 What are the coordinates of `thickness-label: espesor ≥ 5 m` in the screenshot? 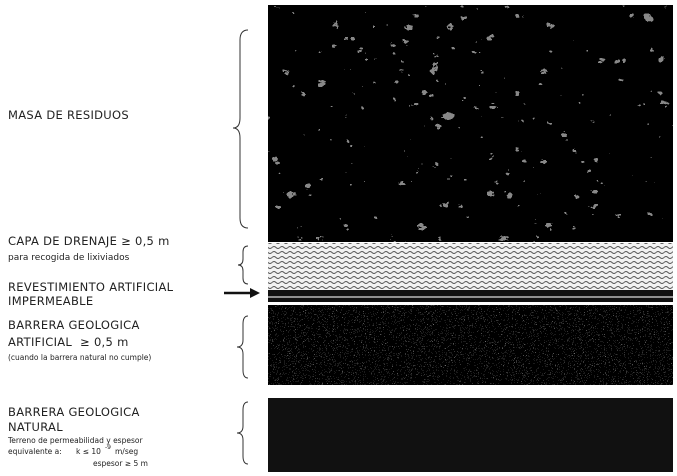 It's located at (120, 463).